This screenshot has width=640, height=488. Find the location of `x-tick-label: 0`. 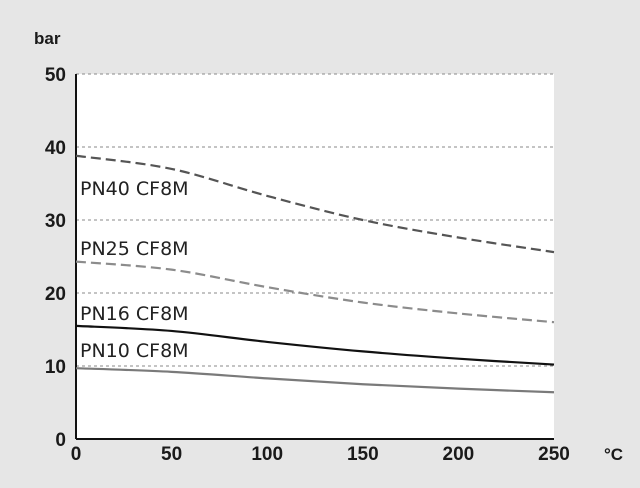

x-tick-label: 0 is located at coordinates (76, 454).